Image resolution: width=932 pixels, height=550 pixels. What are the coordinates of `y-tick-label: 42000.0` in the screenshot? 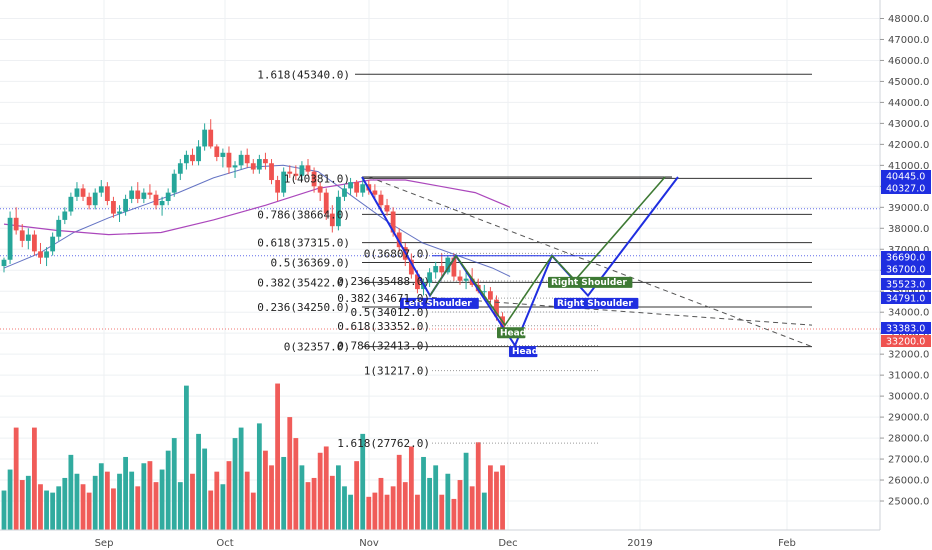 It's located at (908, 145).